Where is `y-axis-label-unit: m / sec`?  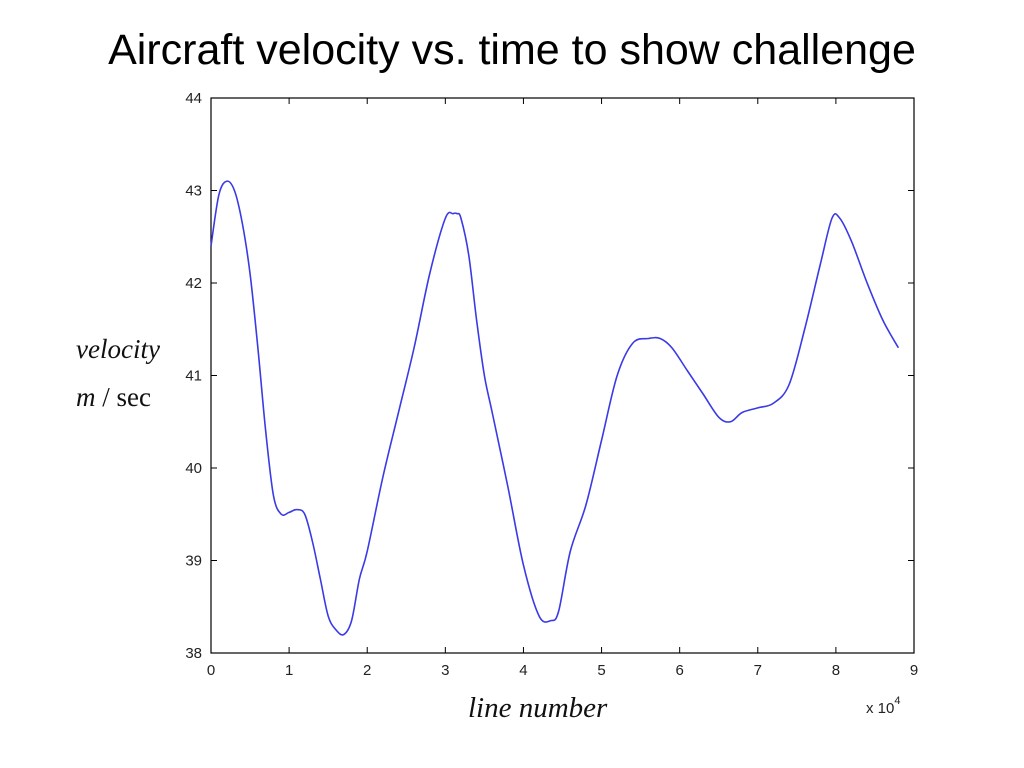
y-axis-label-unit: m / sec is located at coordinates (113, 397).